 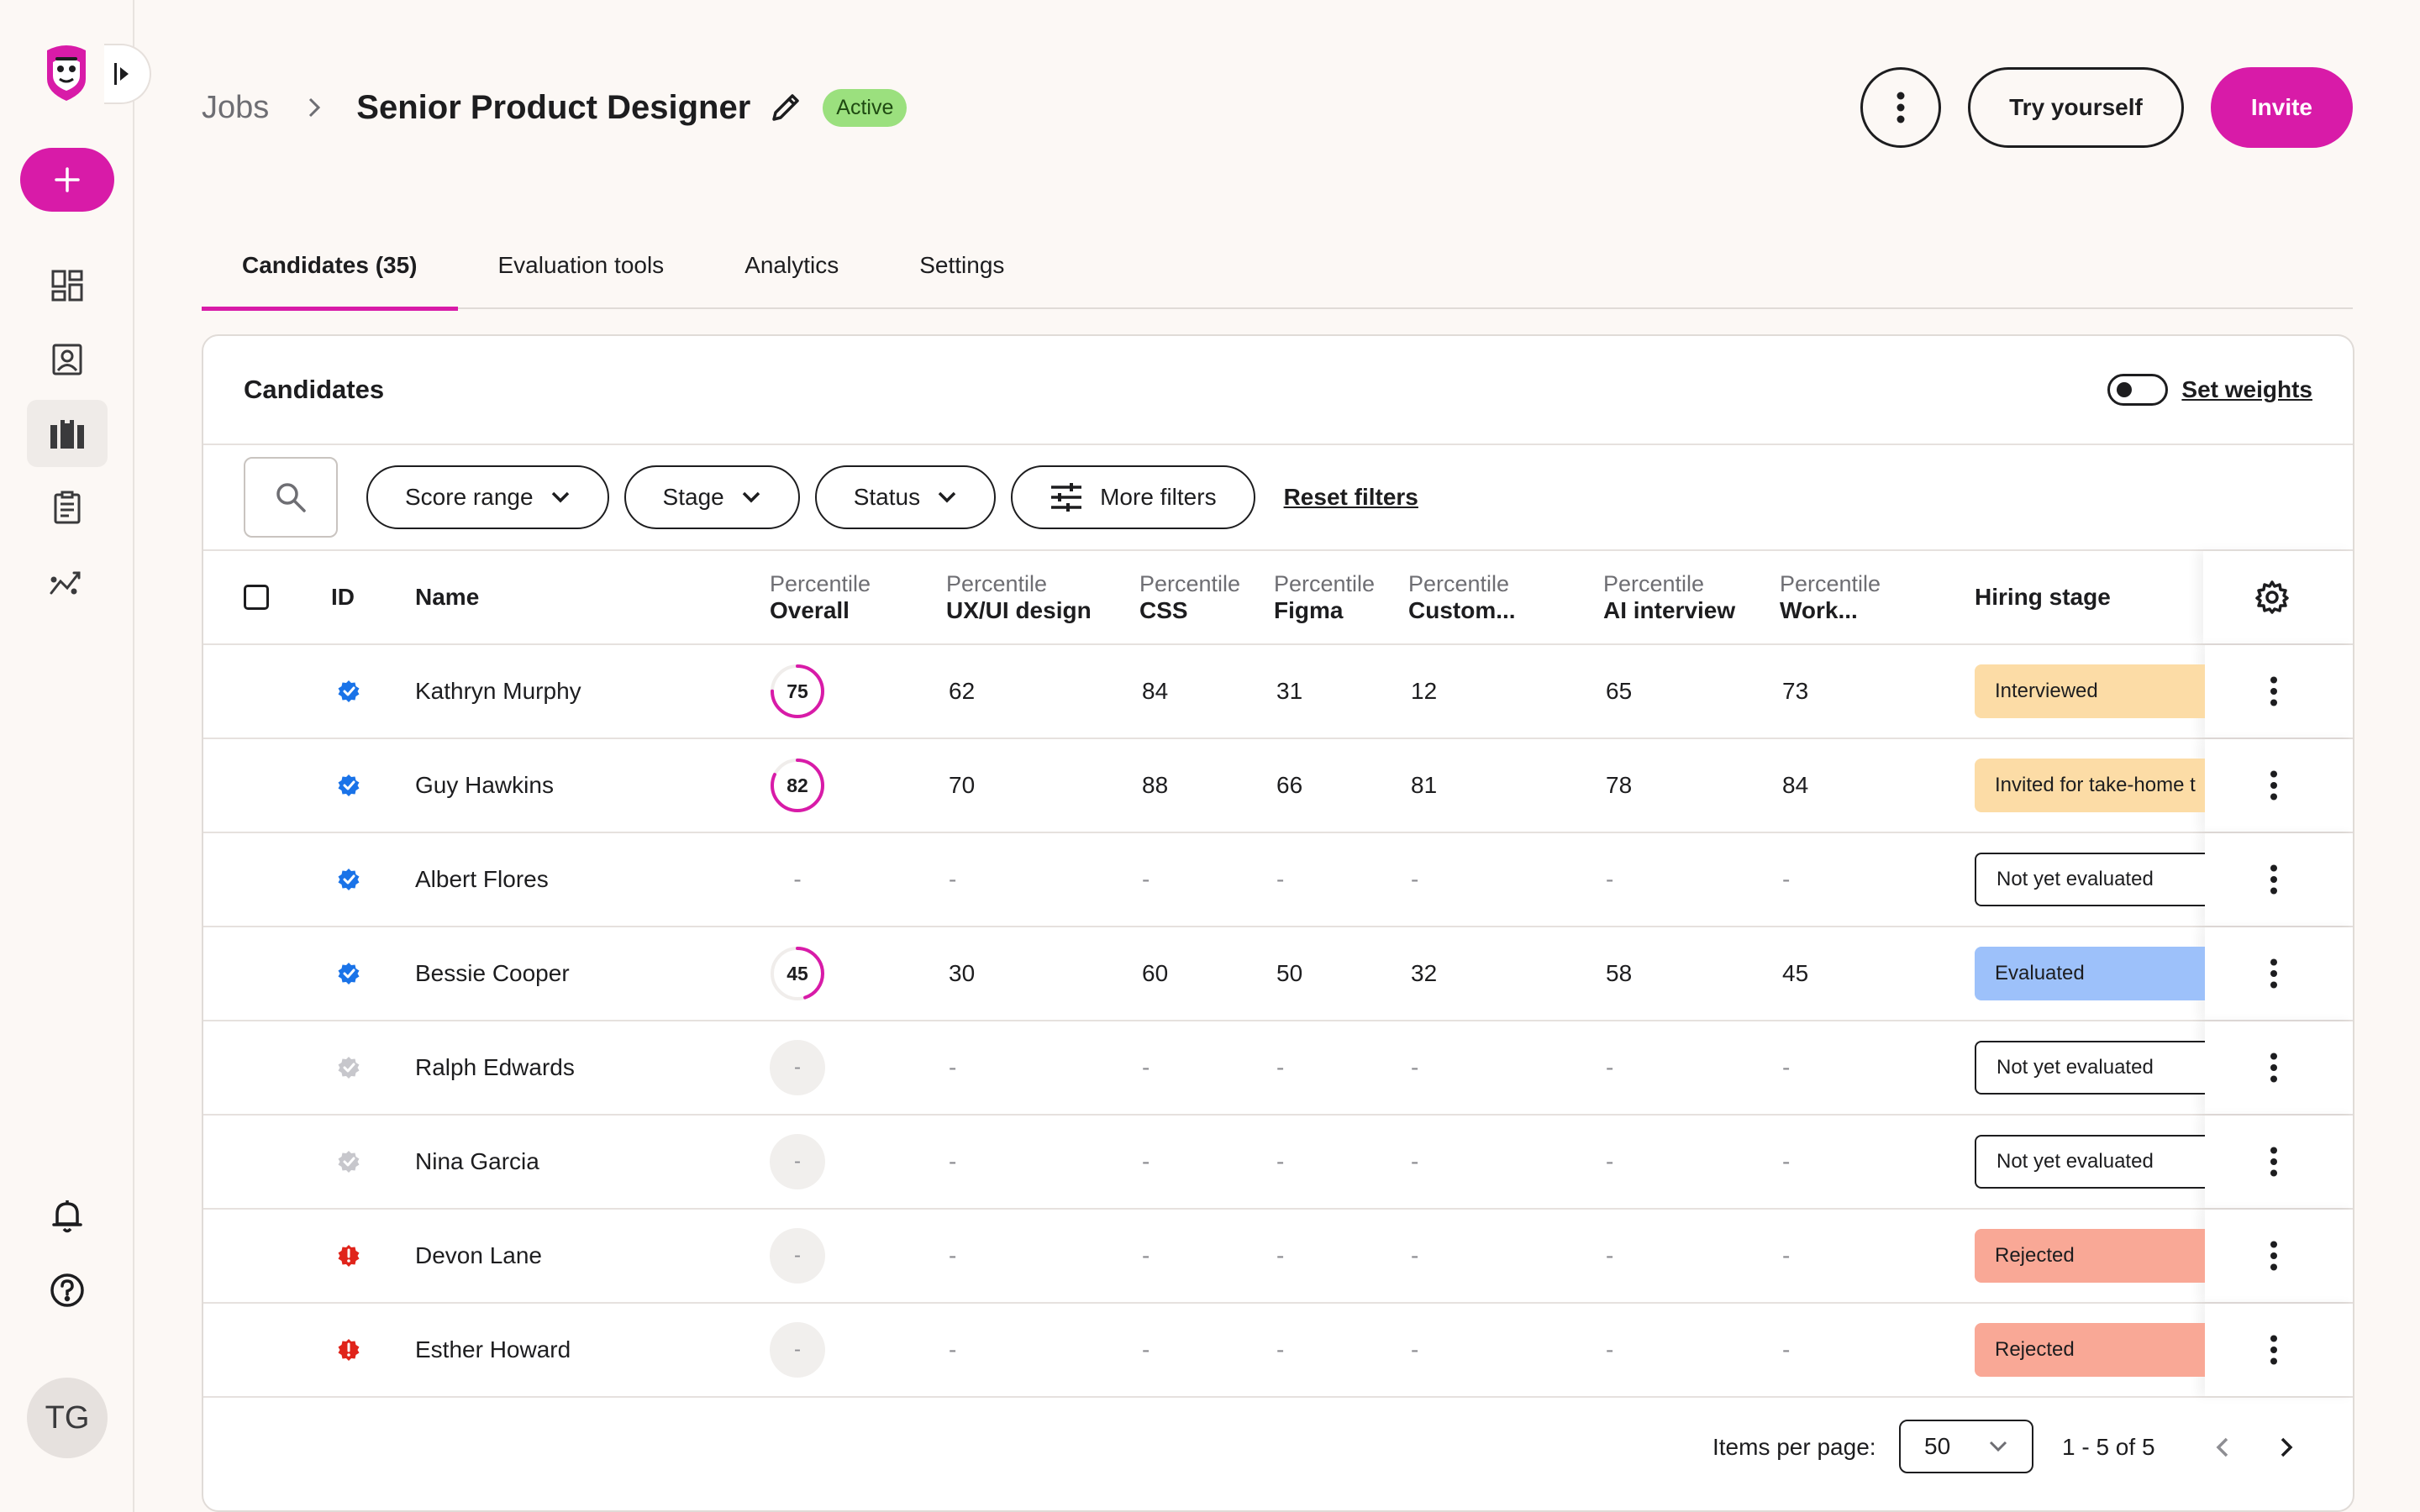 What do you see at coordinates (67, 1216) in the screenshot?
I see `notifications-button` at bounding box center [67, 1216].